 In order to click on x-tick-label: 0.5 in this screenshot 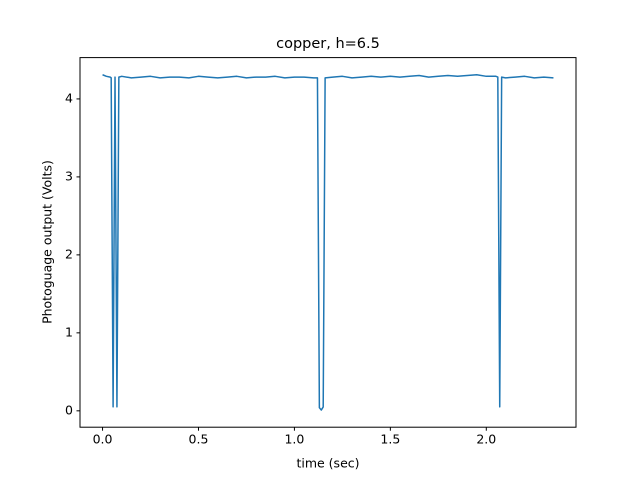, I will do `click(199, 439)`.